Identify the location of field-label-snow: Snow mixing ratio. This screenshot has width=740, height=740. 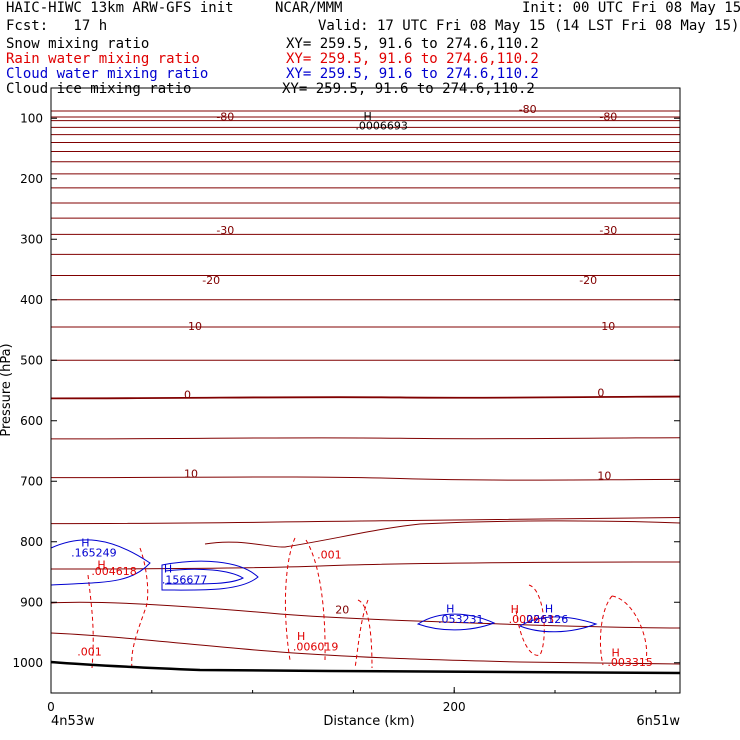
(78, 44).